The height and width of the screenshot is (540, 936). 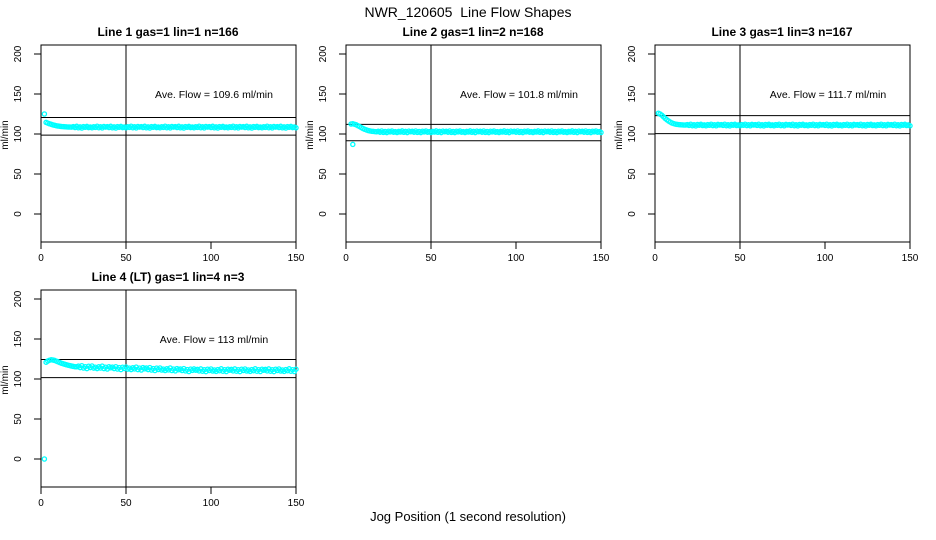 I want to click on ave-flow-annotation: Ave. Flow = 101.8 ml/min, so click(x=519, y=95).